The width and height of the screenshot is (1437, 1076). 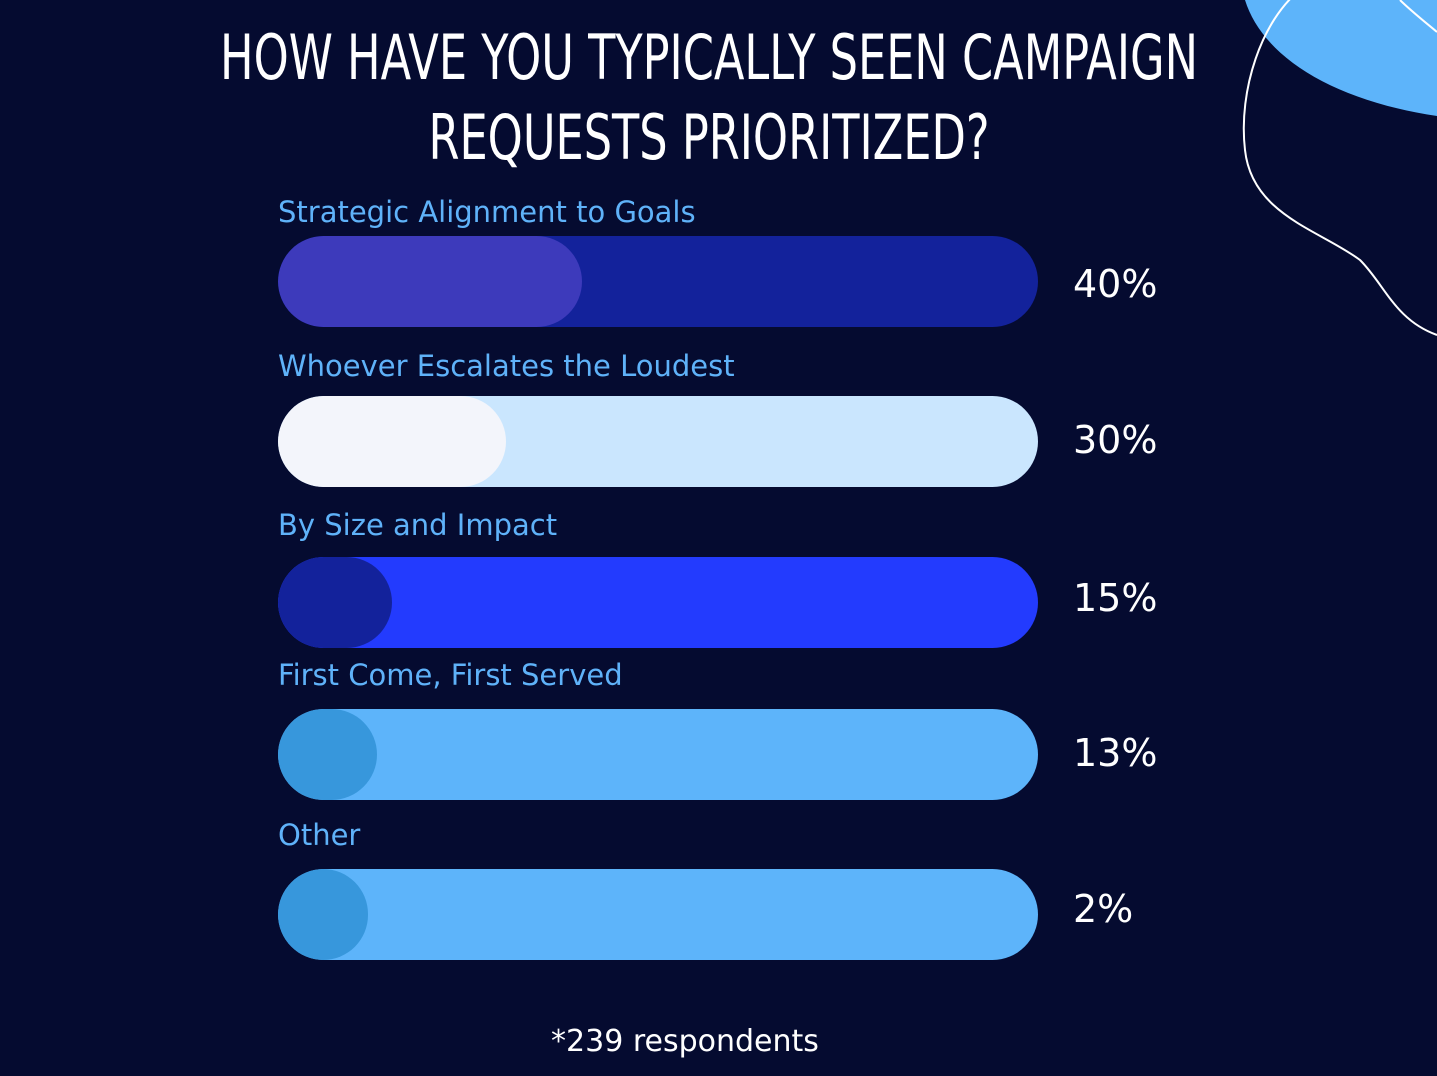 I want to click on chart-title-line-2: REQUESTS PRIORITIZED?, so click(x=709, y=137).